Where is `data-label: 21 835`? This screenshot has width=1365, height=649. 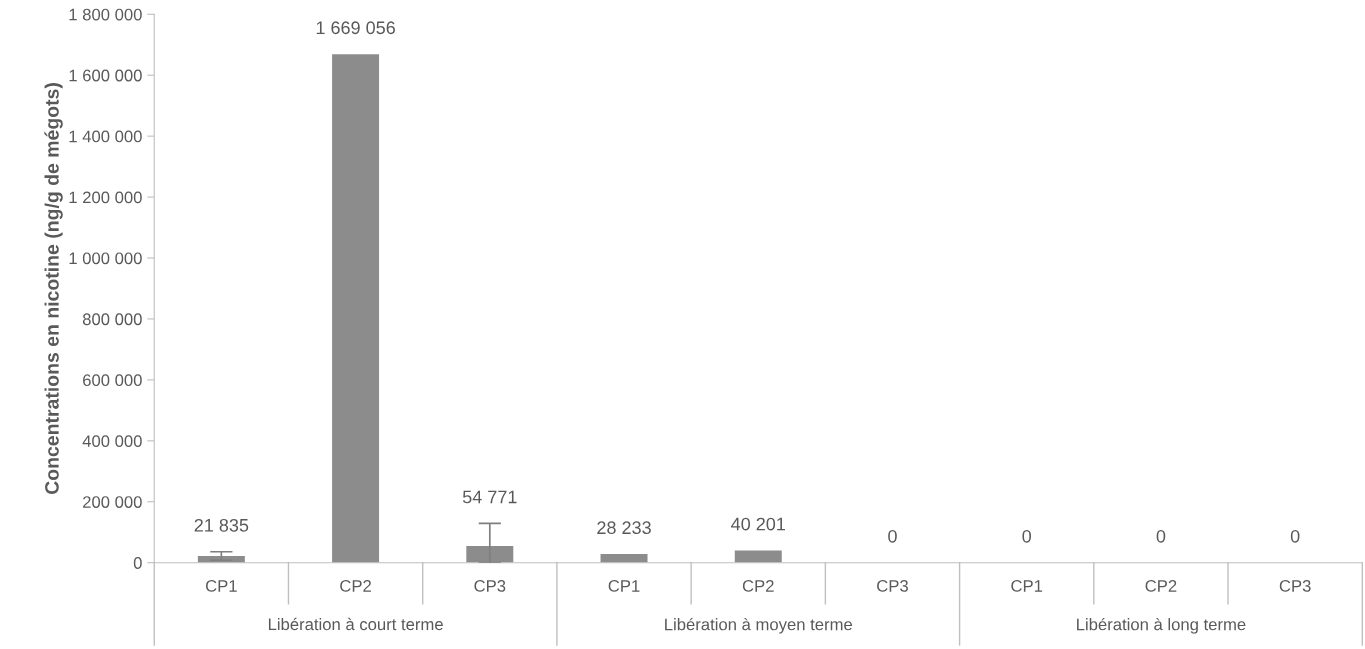
data-label: 21 835 is located at coordinates (221, 525).